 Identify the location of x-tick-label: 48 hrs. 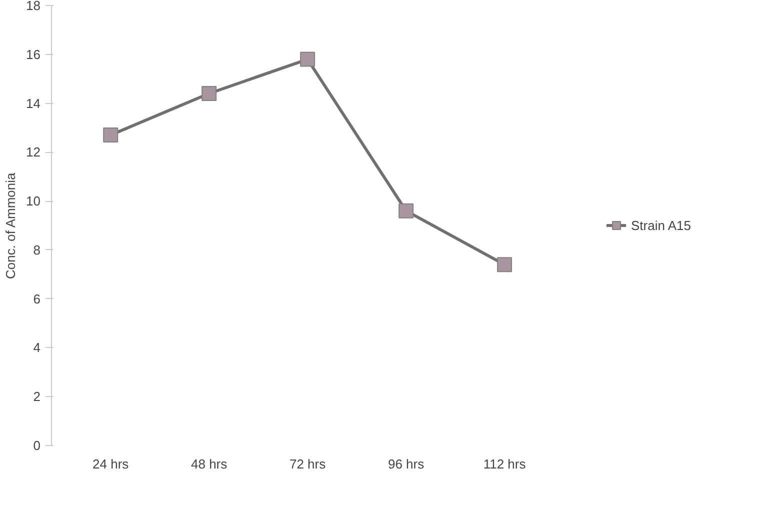
(209, 464).